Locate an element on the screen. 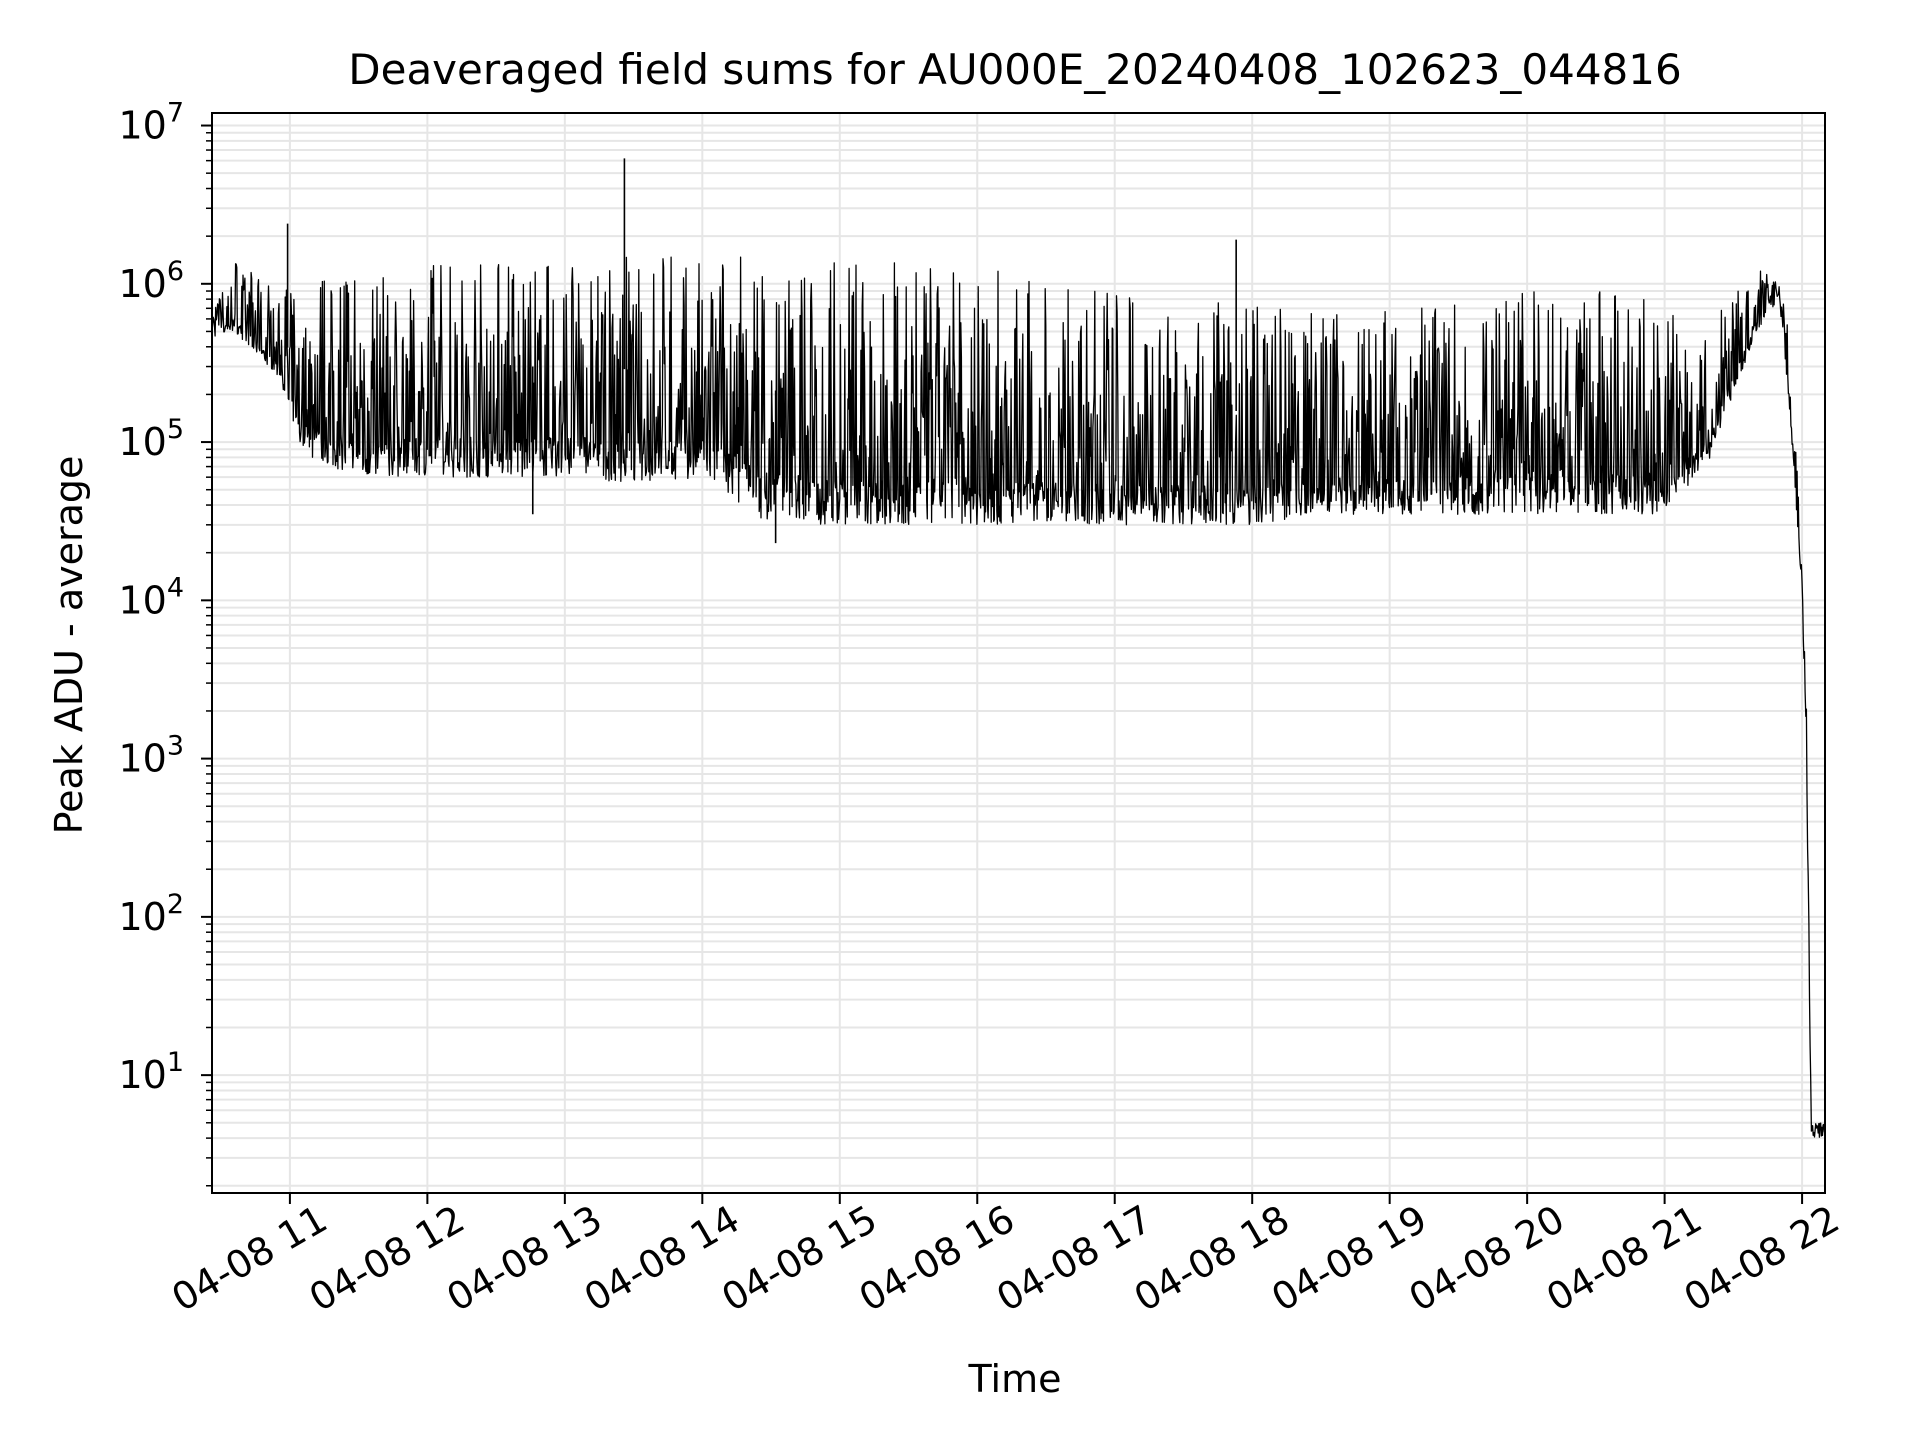  y-tick-label: 104 is located at coordinates (151, 597).